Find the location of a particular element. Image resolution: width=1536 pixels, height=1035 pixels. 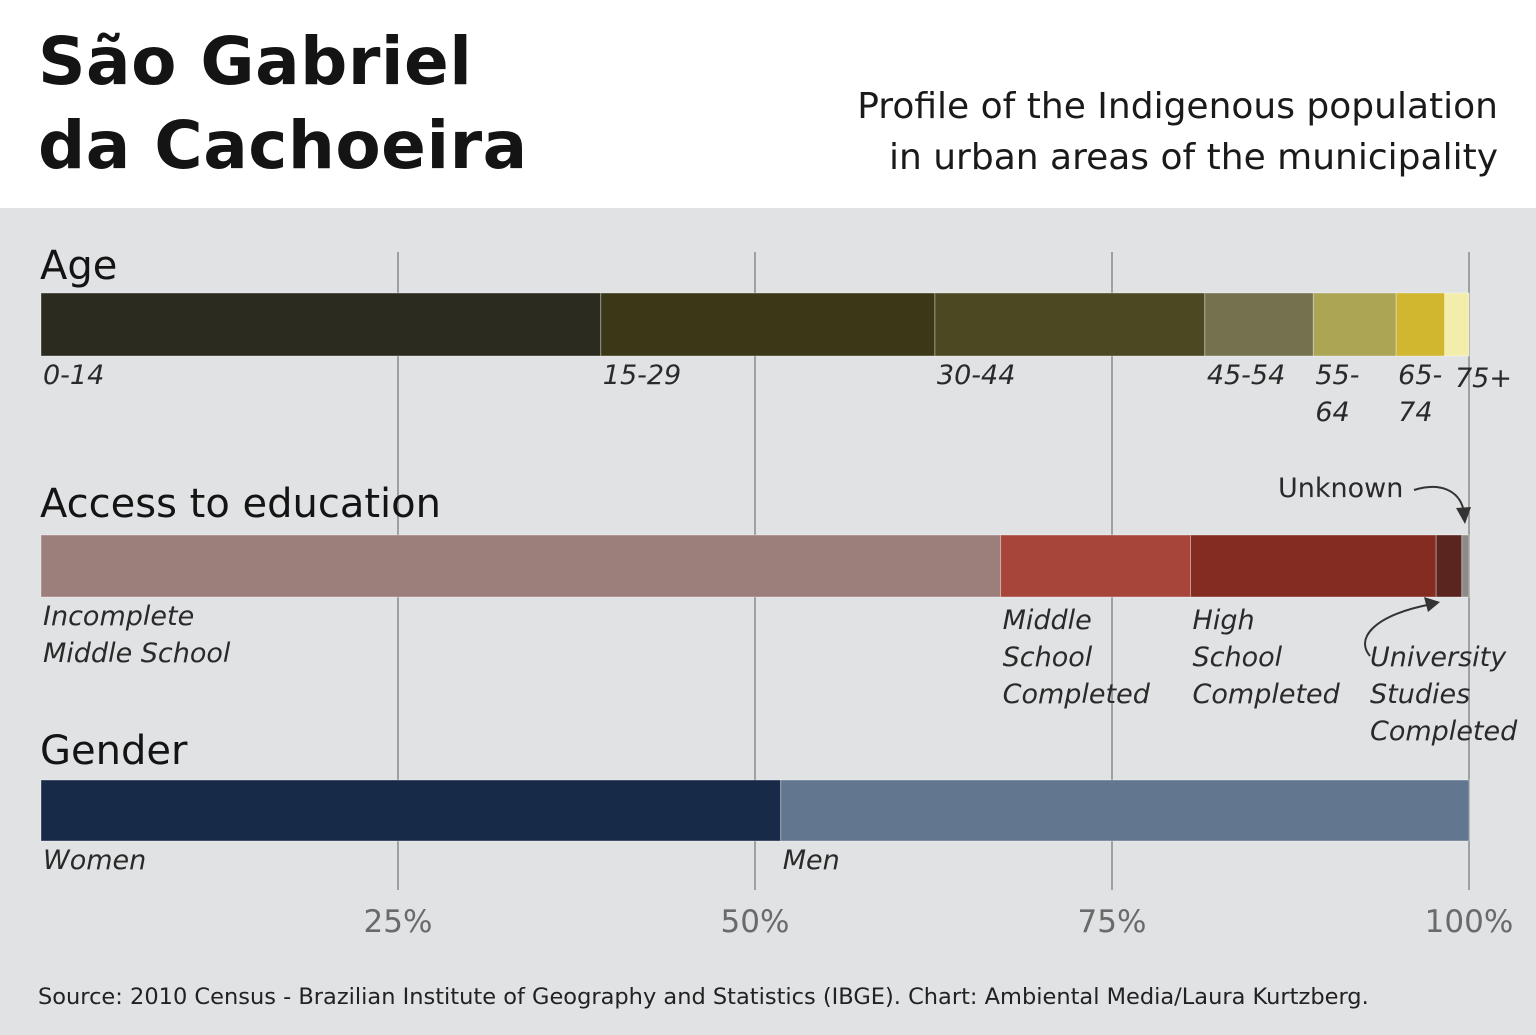

segment-label-65-74: 65- is located at coordinates (1420, 375).